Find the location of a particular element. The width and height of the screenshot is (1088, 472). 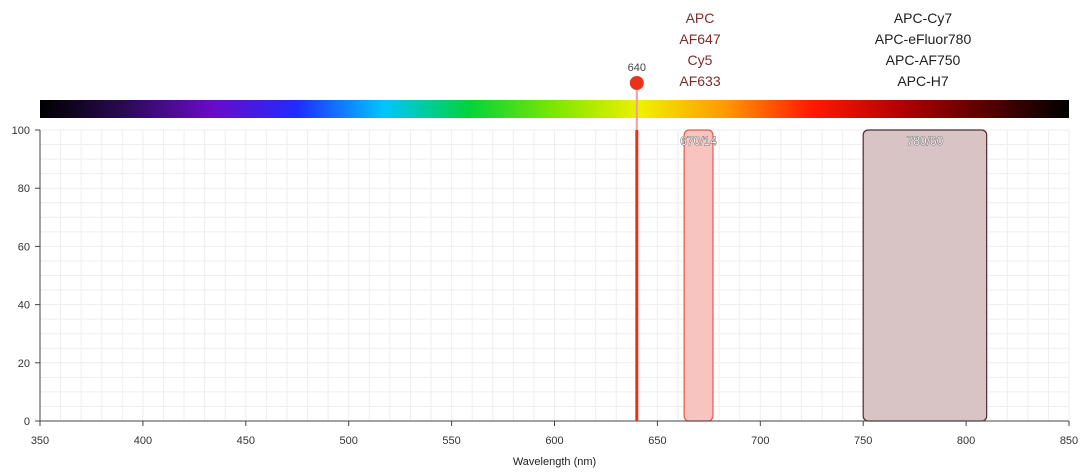

y-tick-label: 80 is located at coordinates (24, 189).